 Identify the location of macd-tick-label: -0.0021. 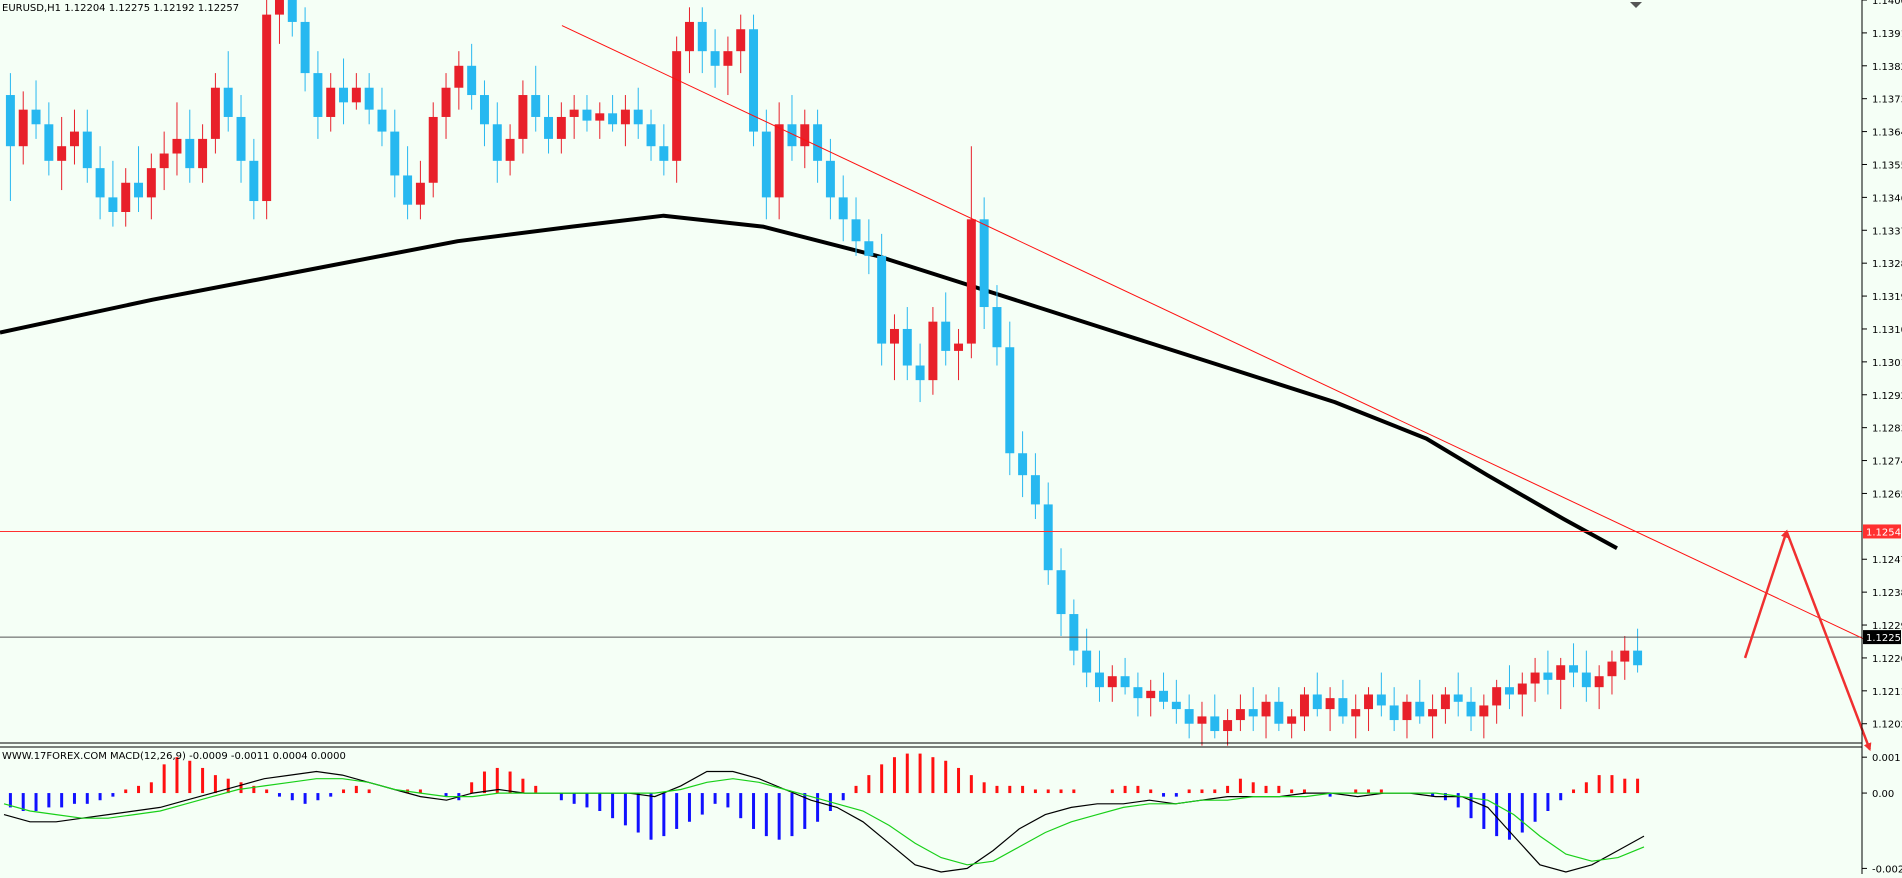
(1887, 869).